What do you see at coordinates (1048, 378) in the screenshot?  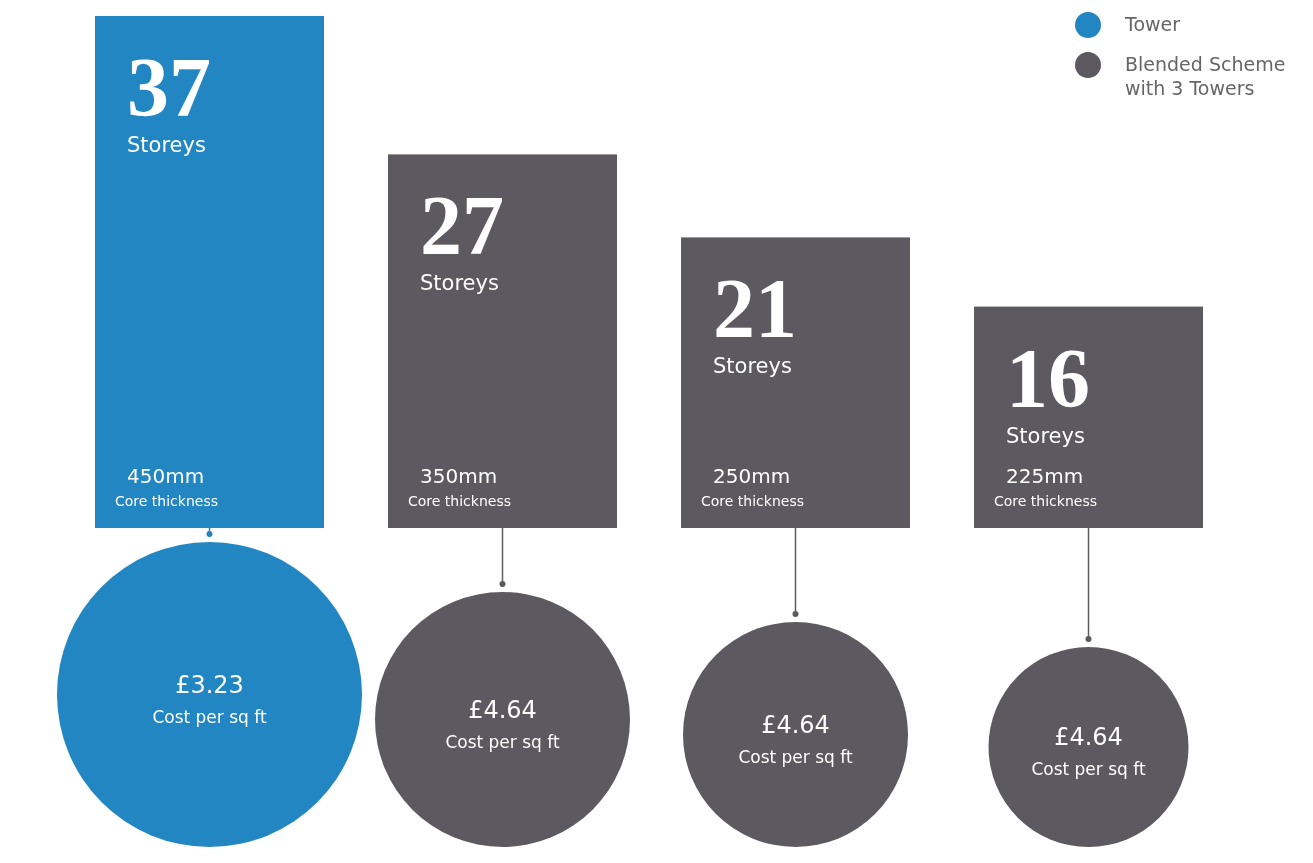 I see `data-label: 16` at bounding box center [1048, 378].